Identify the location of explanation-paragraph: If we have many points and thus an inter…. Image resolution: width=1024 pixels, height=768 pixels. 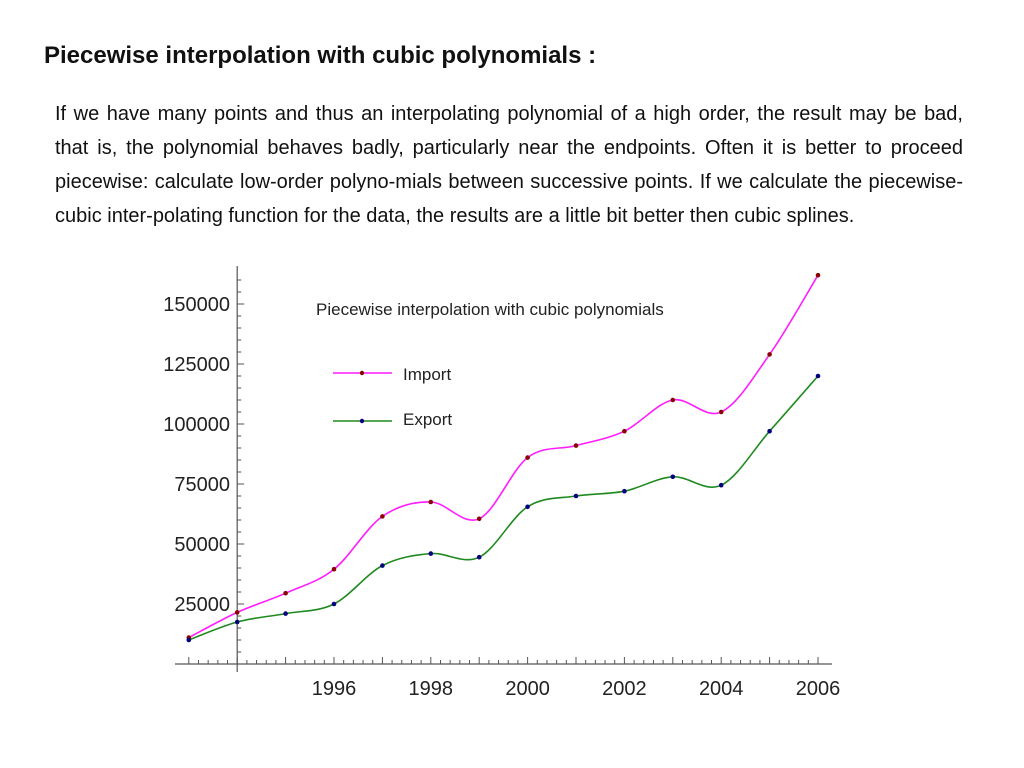
(509, 165).